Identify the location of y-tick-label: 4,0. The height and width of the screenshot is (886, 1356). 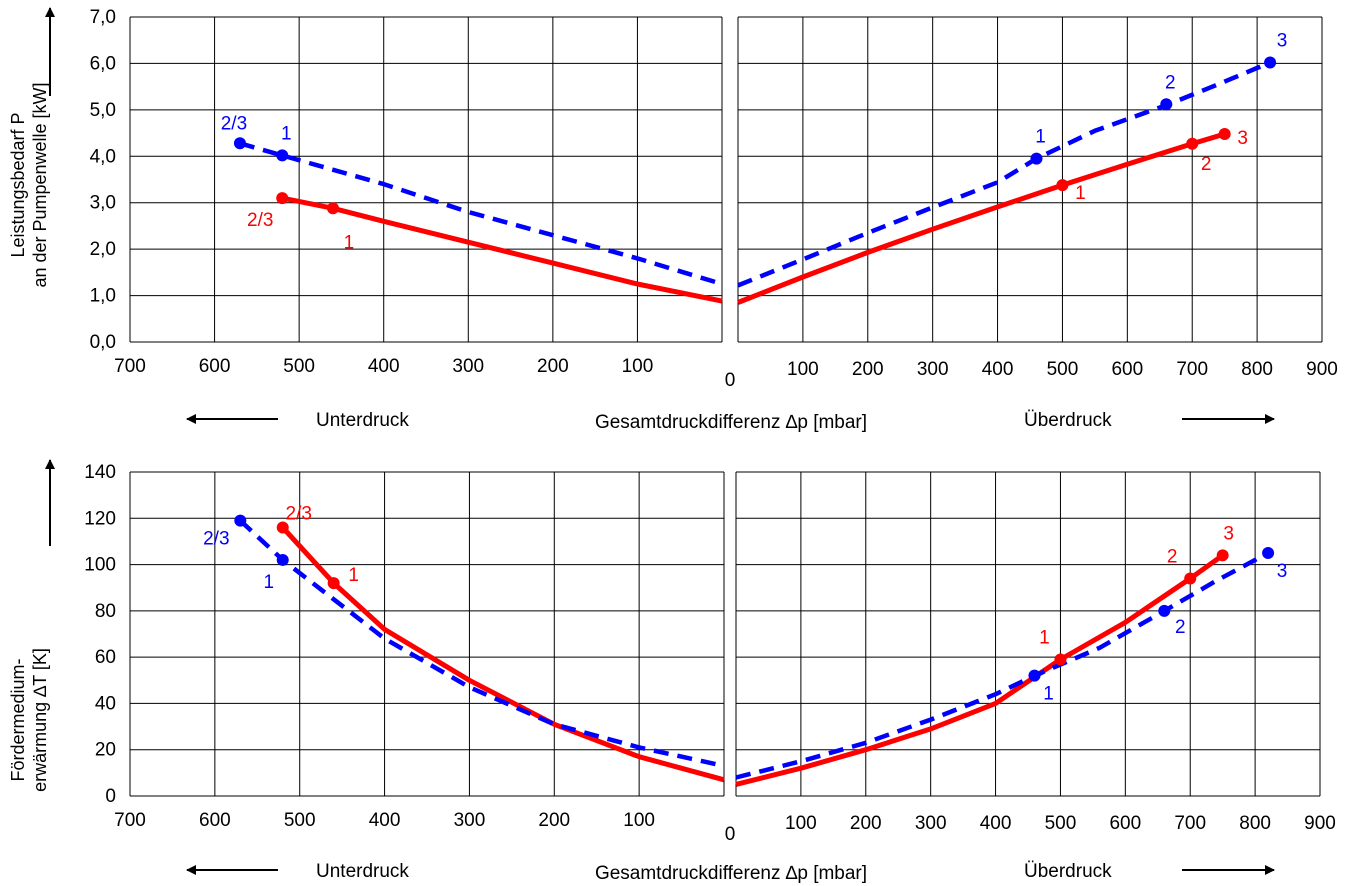
(103, 156).